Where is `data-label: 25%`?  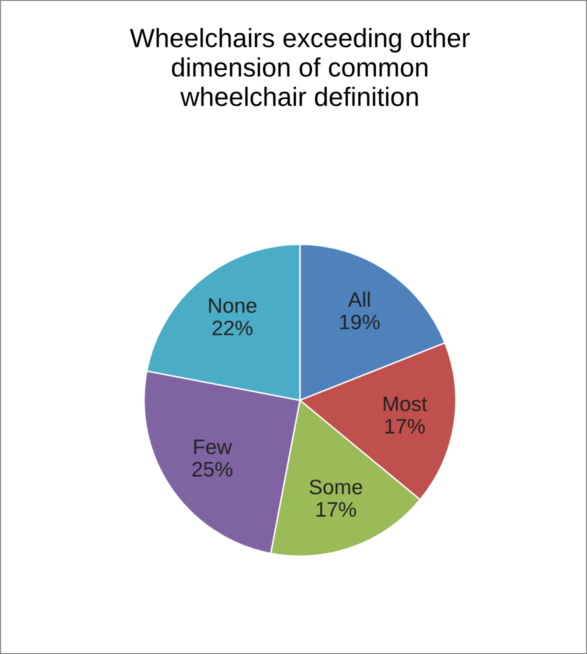
data-label: 25% is located at coordinates (212, 469).